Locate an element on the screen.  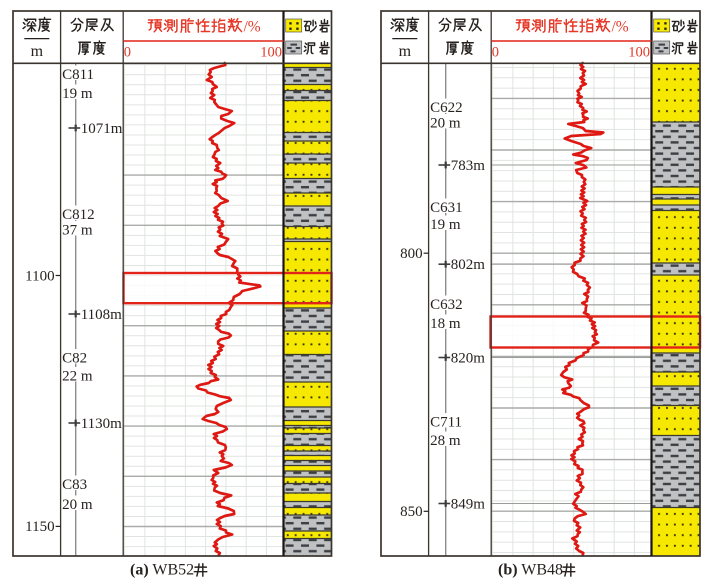
svg-text: 850 is located at coordinates (411, 512).